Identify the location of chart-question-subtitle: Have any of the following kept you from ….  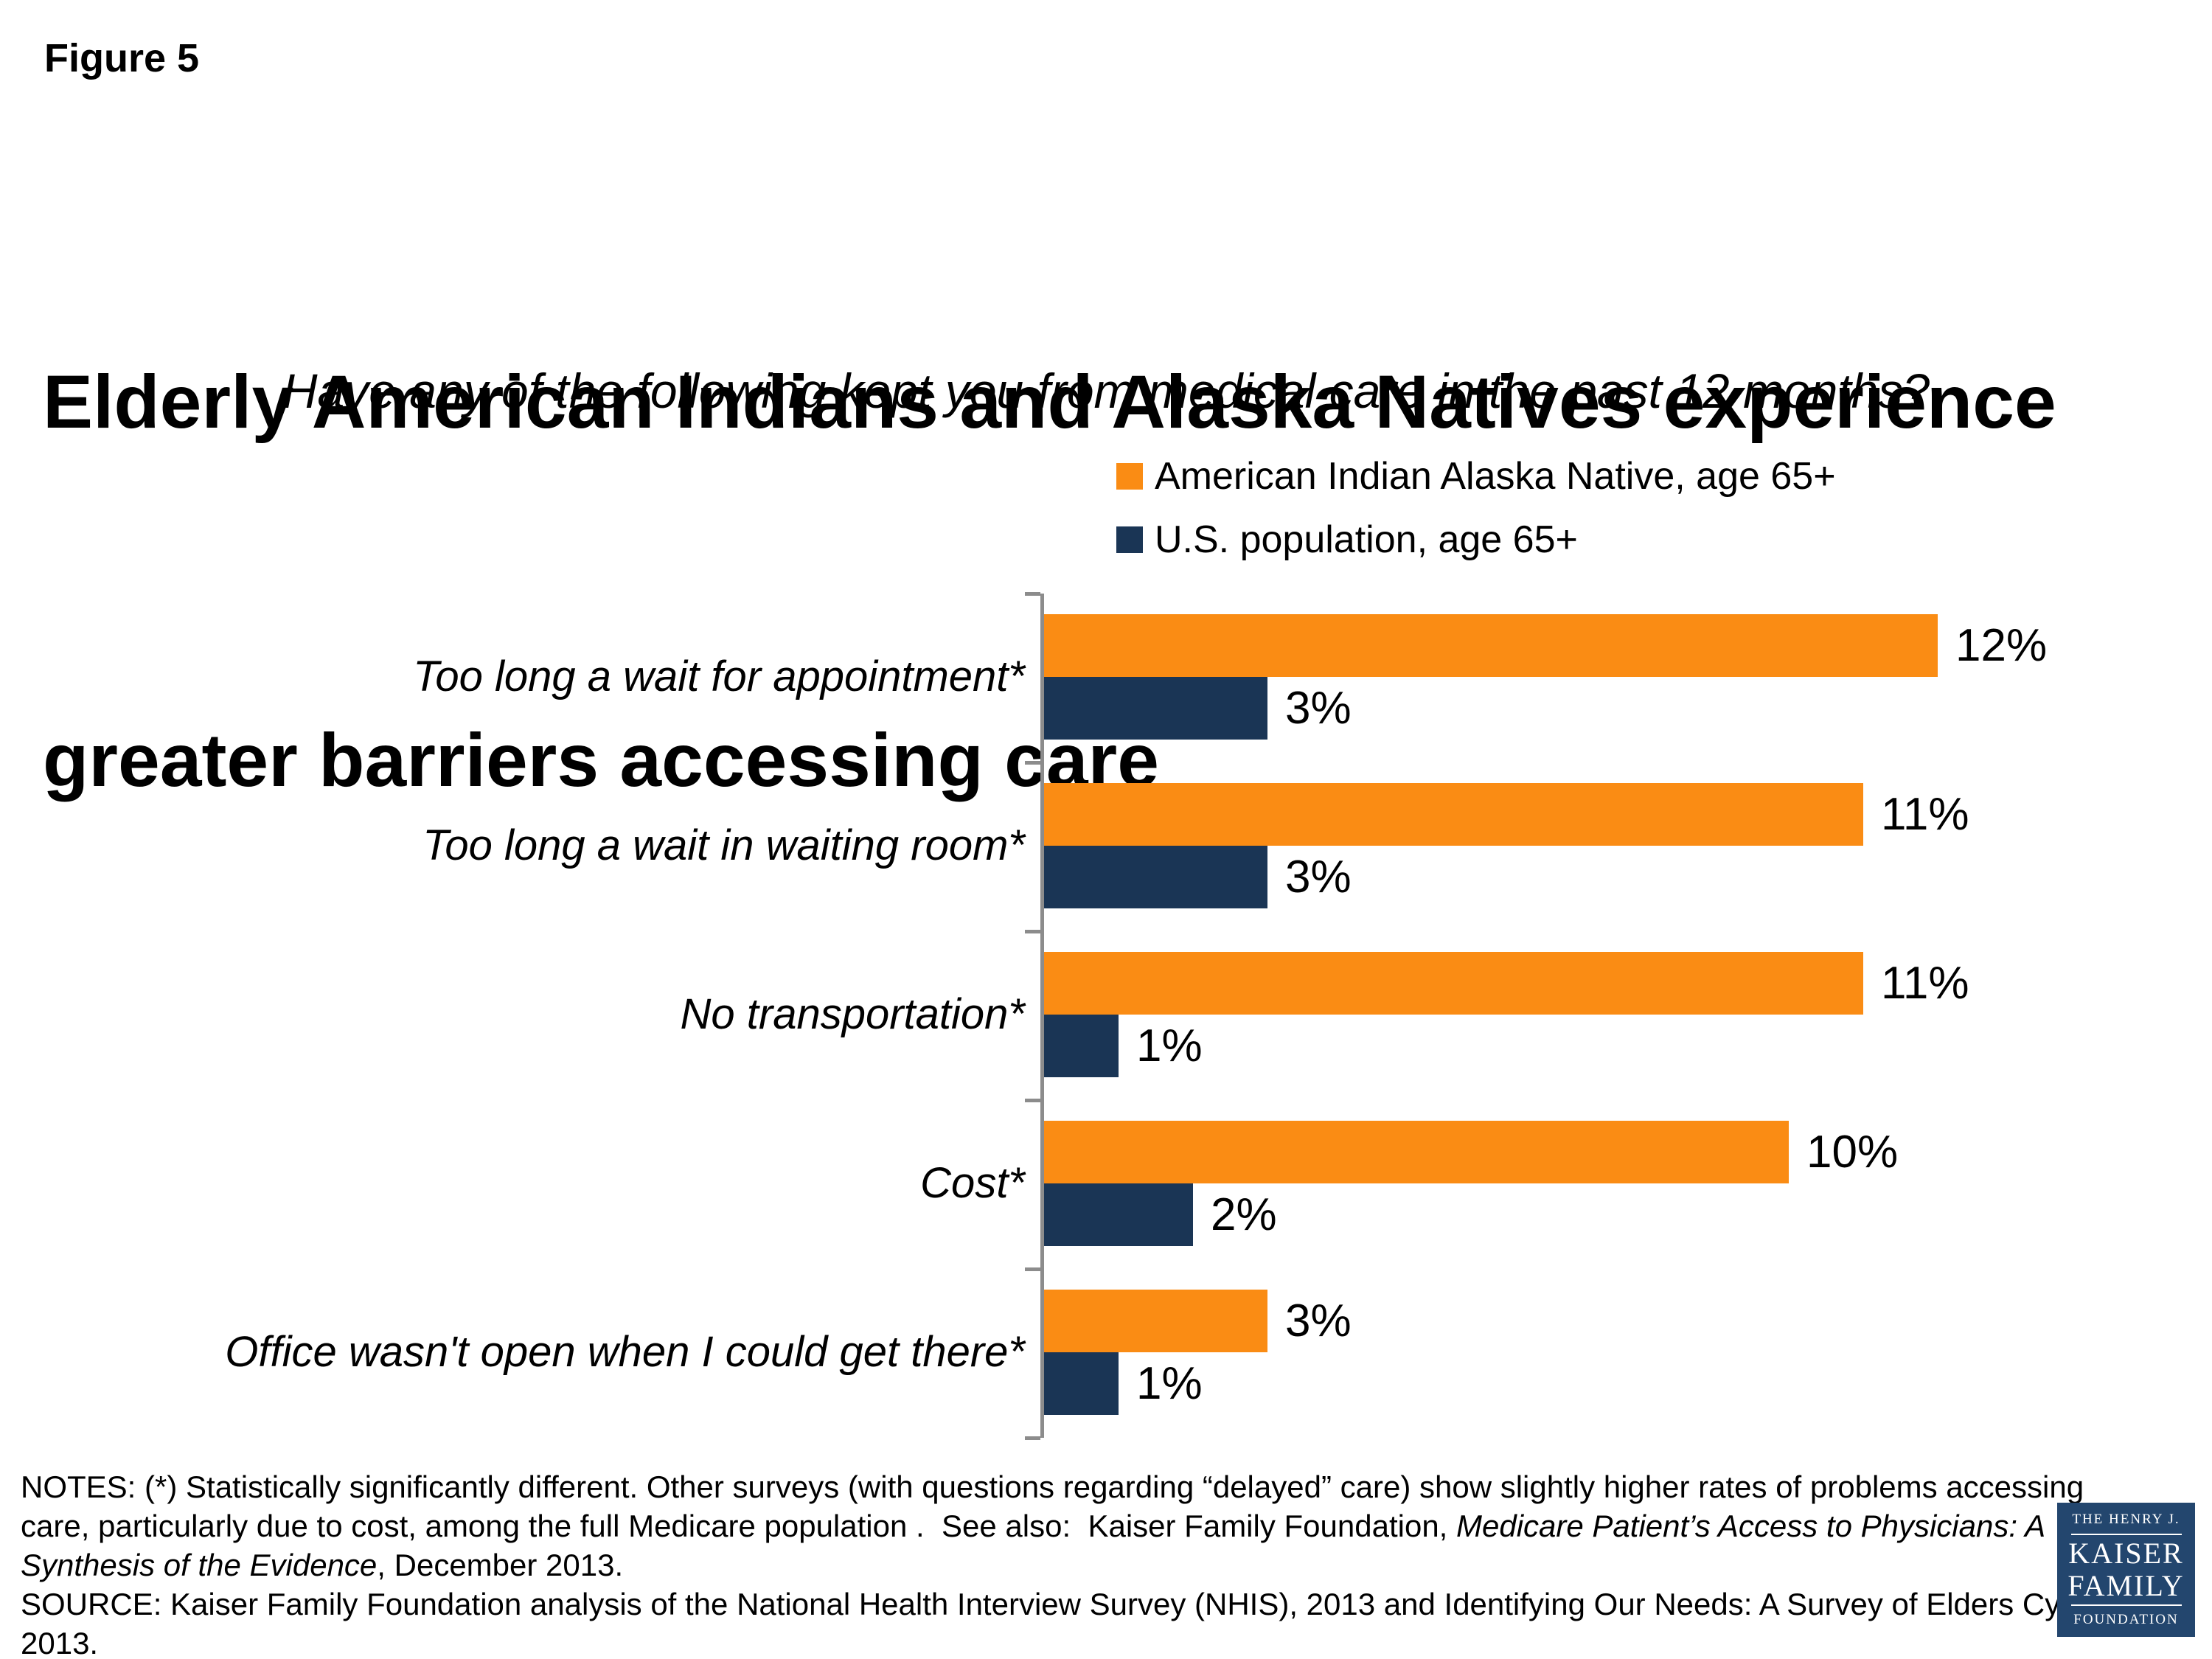
(1106, 391).